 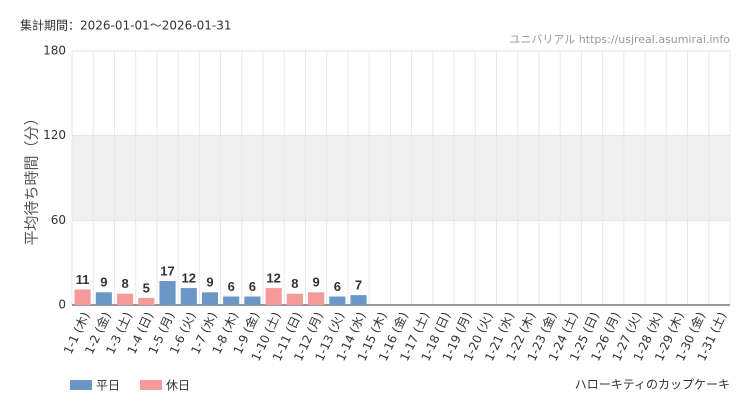 I want to click on legend-label: 平日, so click(x=108, y=386).